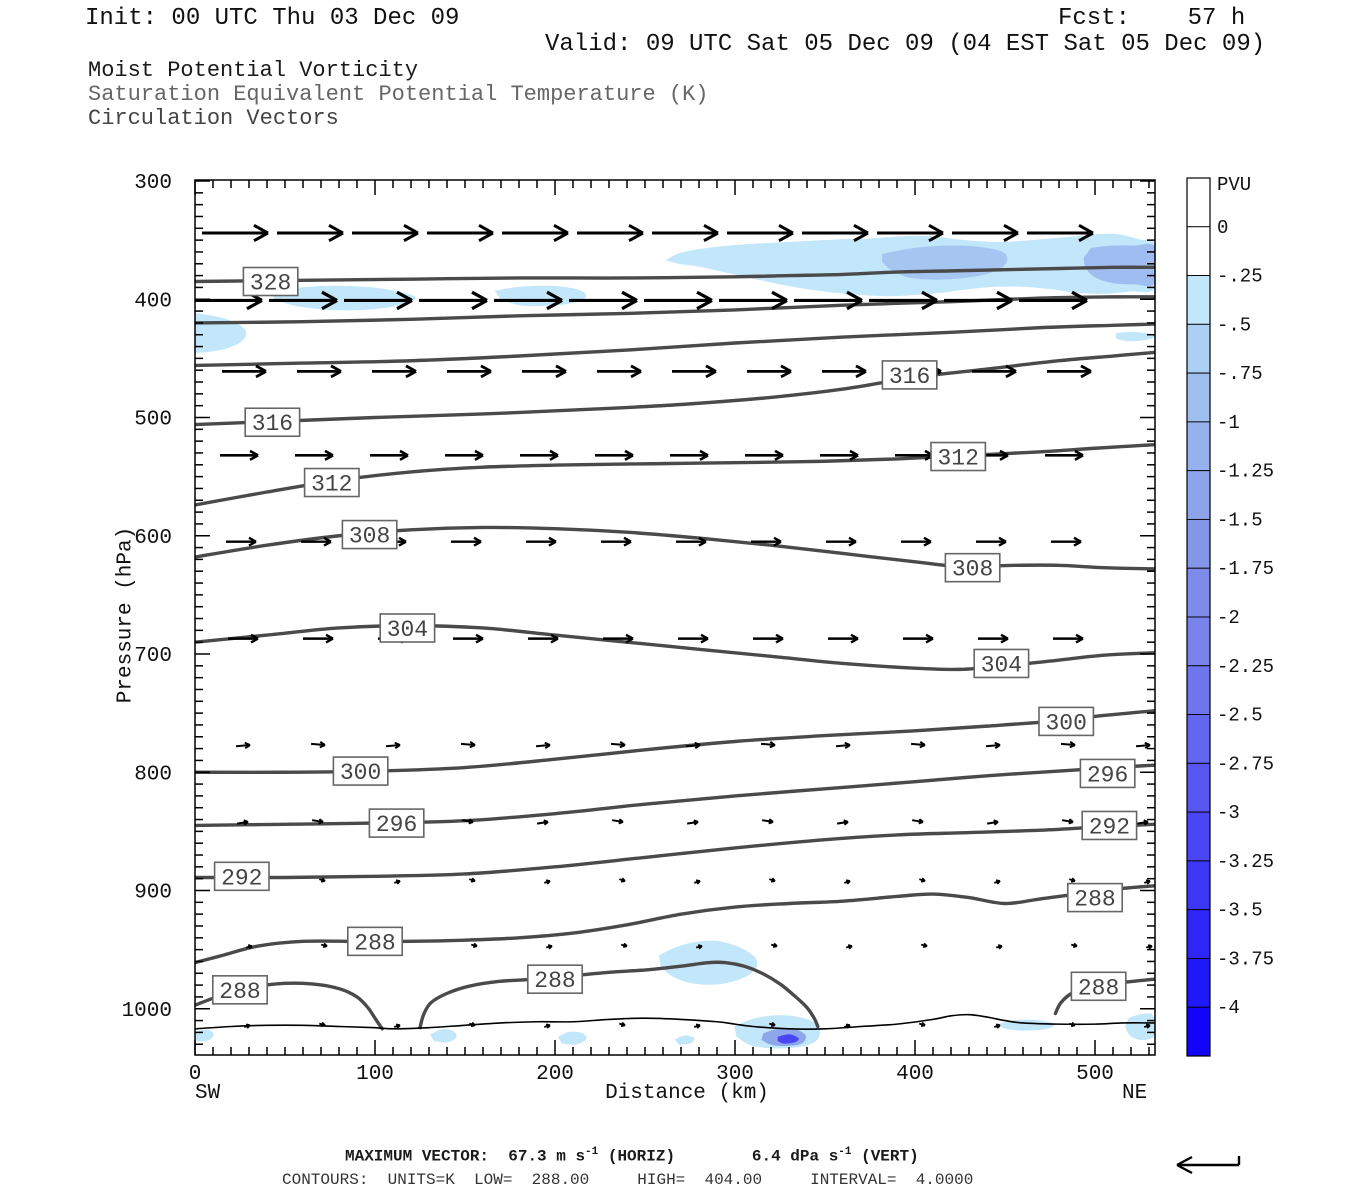 Image resolution: width=1350 pixels, height=1200 pixels. Describe the element at coordinates (592, 1152) in the screenshot. I see `horiz-units-exponent: -1` at that location.